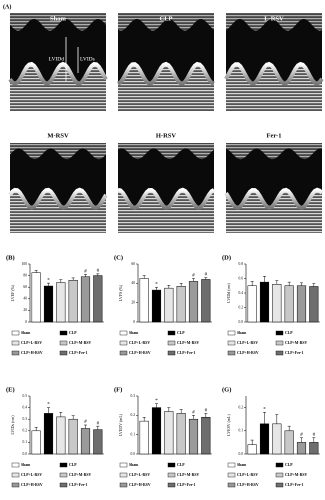 This screenshot has height=500, width=325. I want to click on y-tick-label: 20, so click(25, 310).